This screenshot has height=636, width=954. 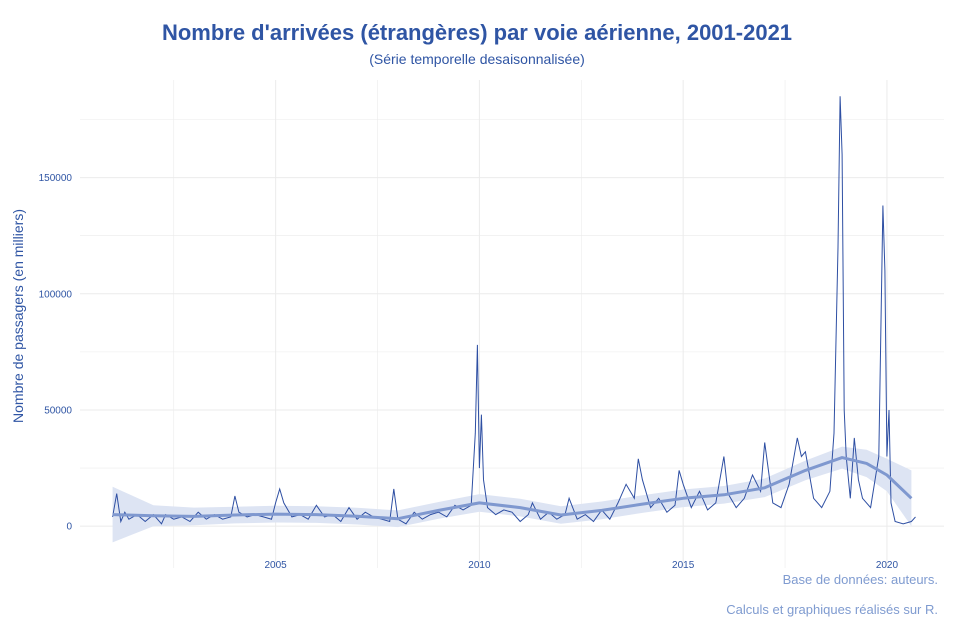 What do you see at coordinates (479, 565) in the screenshot?
I see `x-tick-label: 2010` at bounding box center [479, 565].